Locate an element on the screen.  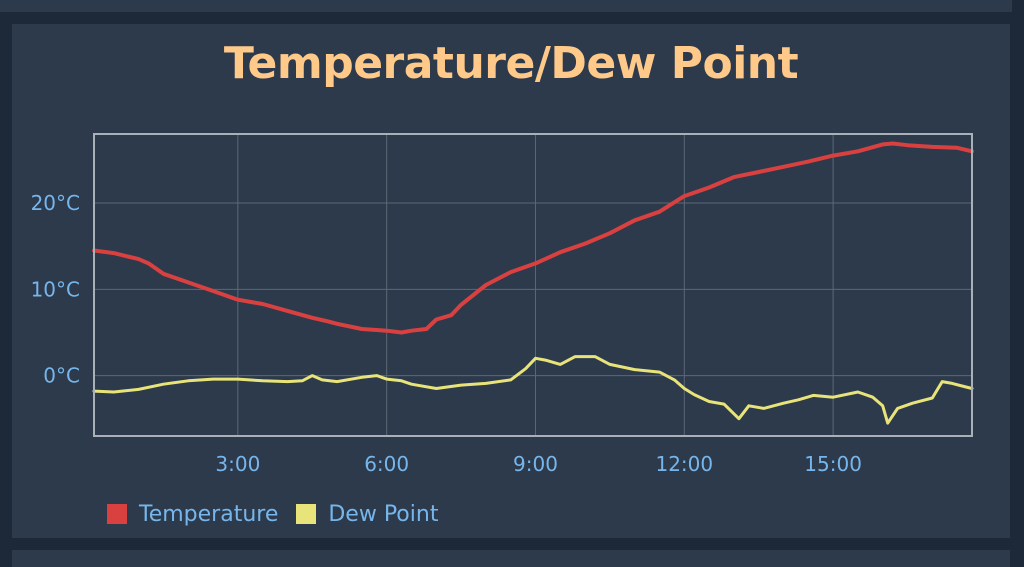
legend: Temperature Dew Point is located at coordinates (281, 514).